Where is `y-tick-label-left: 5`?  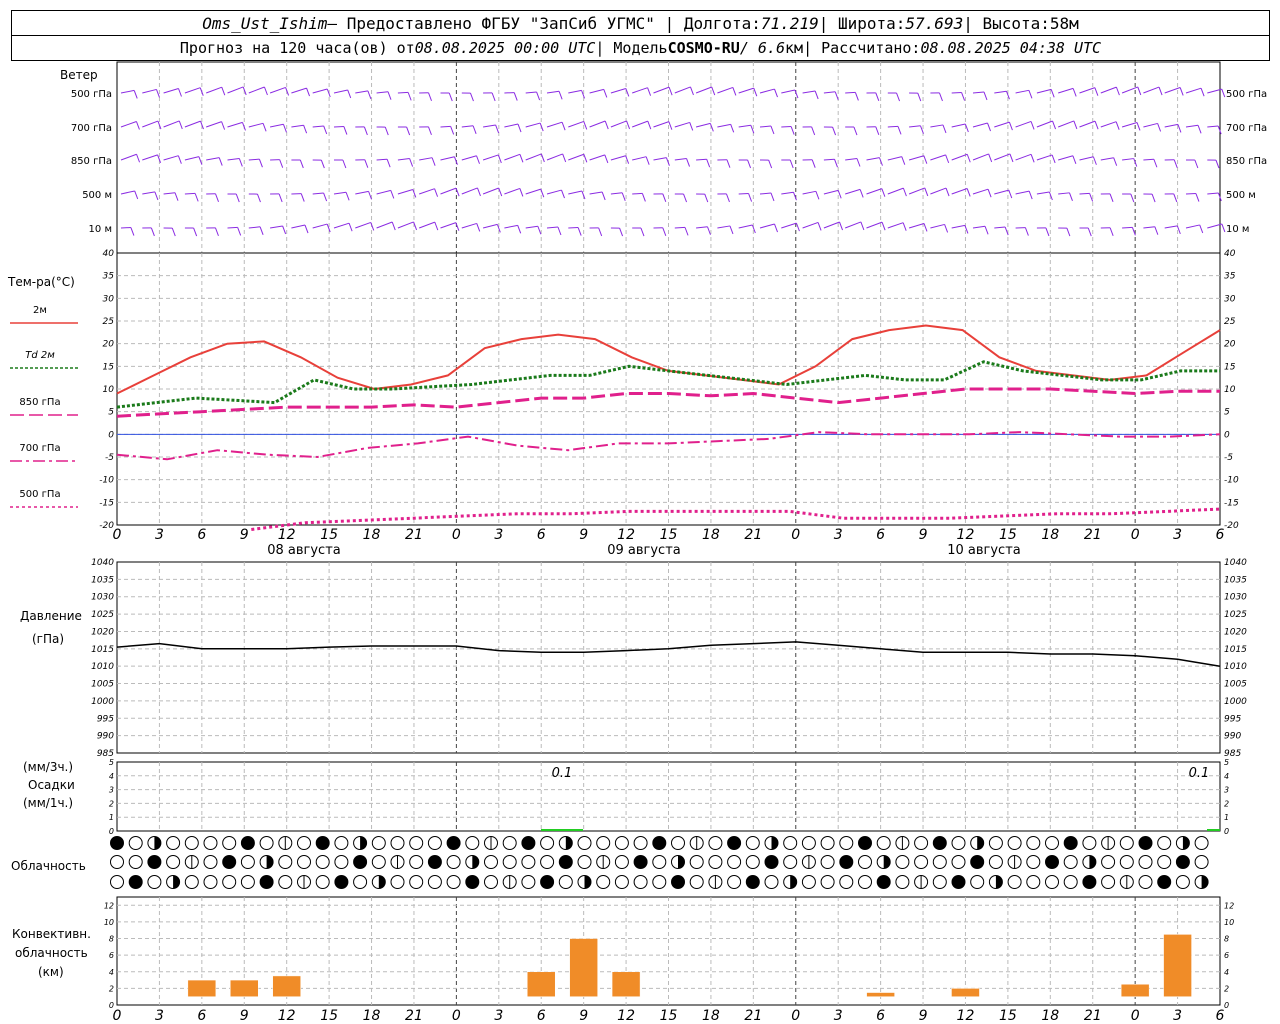
y-tick-label-left: 5 is located at coordinates (111, 413).